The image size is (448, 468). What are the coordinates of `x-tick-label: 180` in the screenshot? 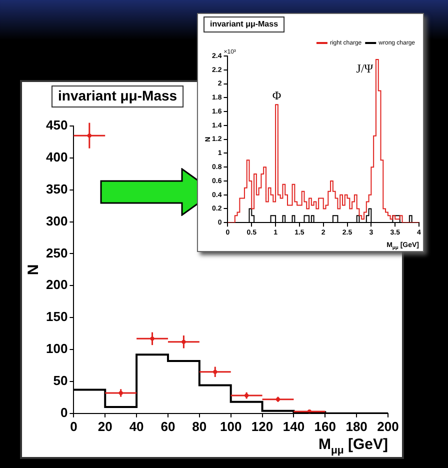 It's located at (357, 426).